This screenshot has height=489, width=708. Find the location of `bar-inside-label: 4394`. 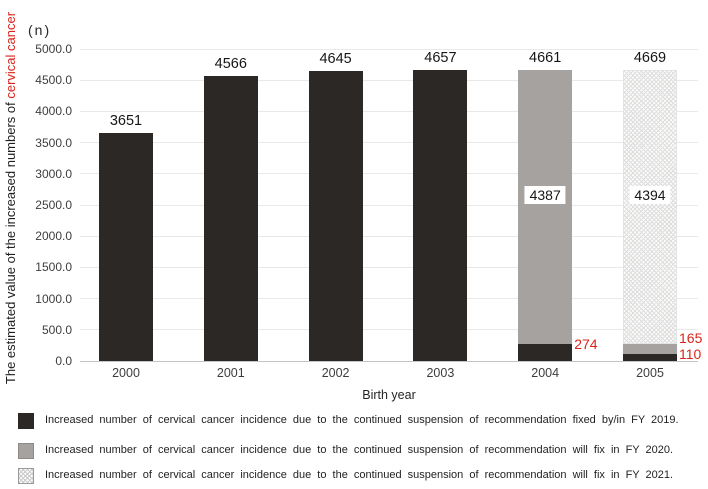

bar-inside-label: 4394 is located at coordinates (650, 194).